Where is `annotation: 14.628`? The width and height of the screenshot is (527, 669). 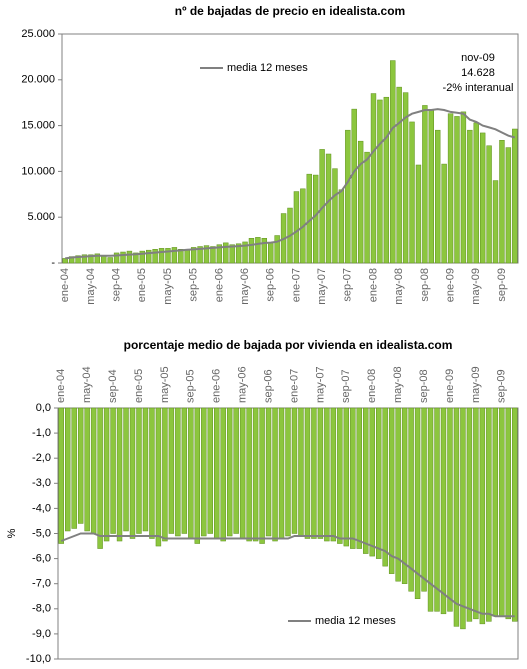 annotation: 14.628 is located at coordinates (478, 73).